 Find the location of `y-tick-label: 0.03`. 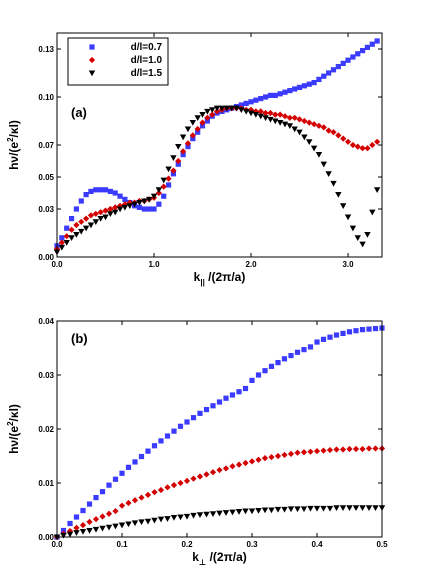

y-tick-label: 0.03 is located at coordinates (46, 375).